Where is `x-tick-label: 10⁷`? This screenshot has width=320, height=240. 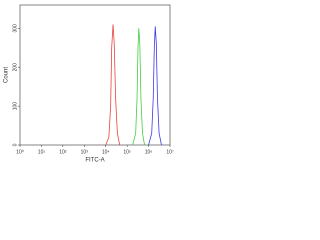
x-tick-label: 10⁷ is located at coordinates (170, 152).